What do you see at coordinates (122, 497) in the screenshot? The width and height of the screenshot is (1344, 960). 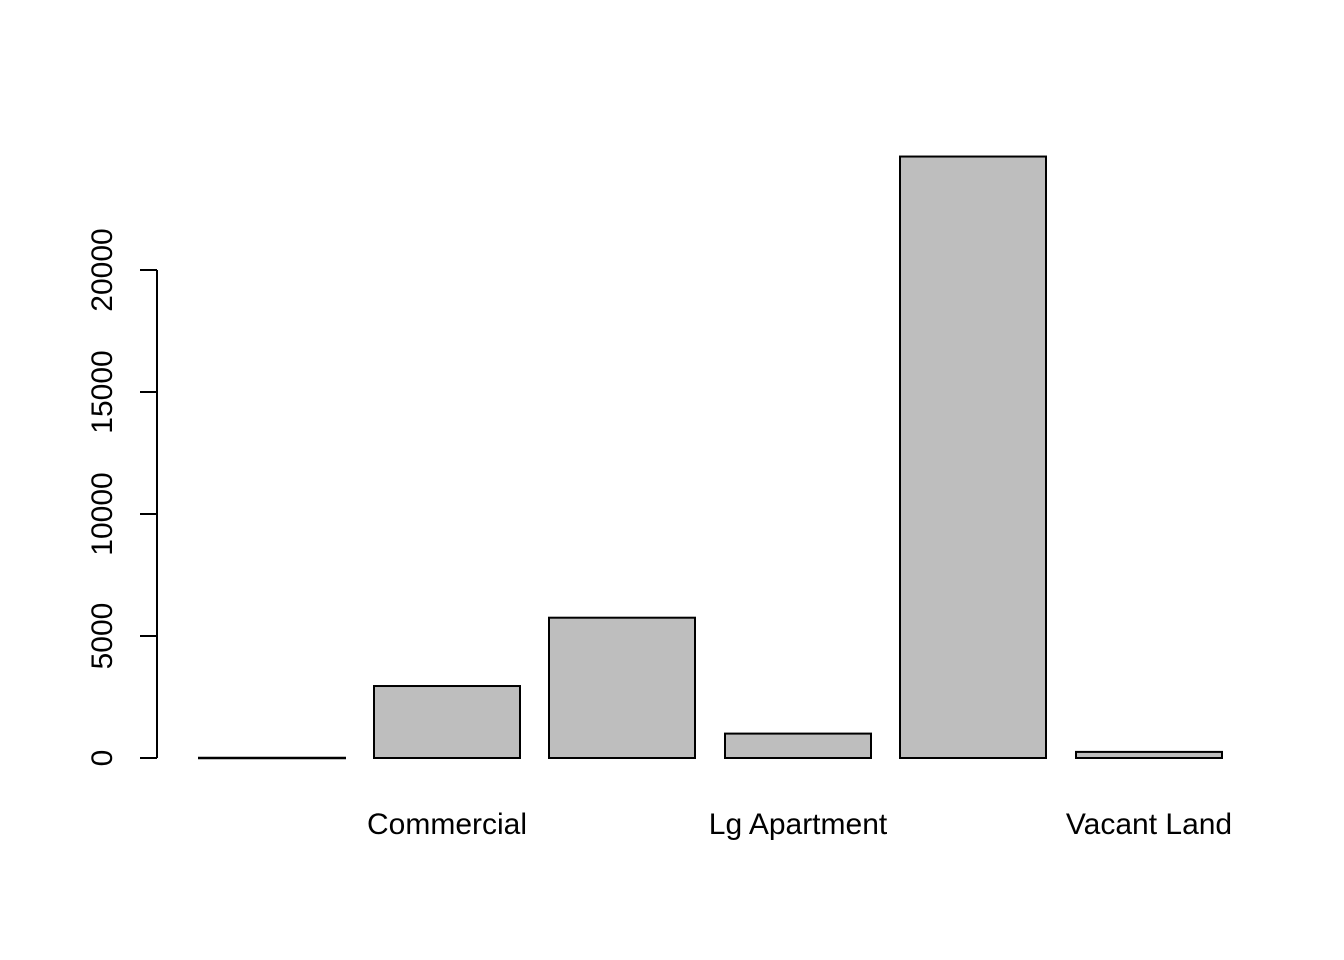 I see `y-axis: 0 5000 10000 15000 20000` at bounding box center [122, 497].